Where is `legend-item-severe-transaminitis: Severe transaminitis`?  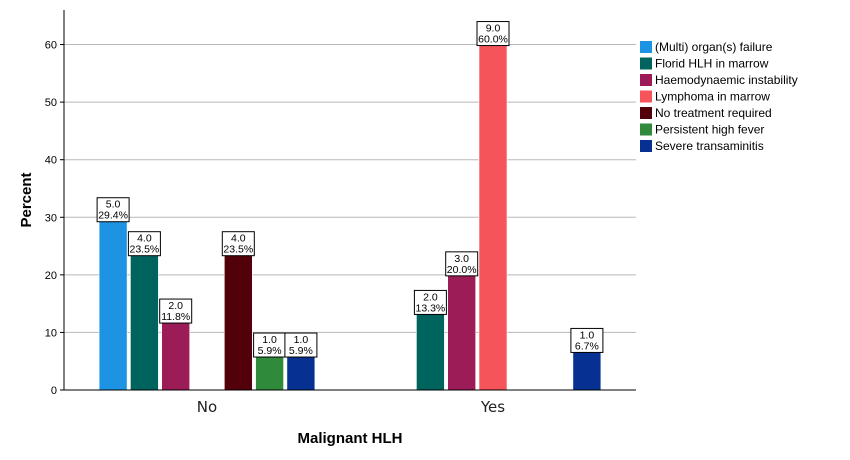 legend-item-severe-transaminitis: Severe transaminitis is located at coordinates (702, 146).